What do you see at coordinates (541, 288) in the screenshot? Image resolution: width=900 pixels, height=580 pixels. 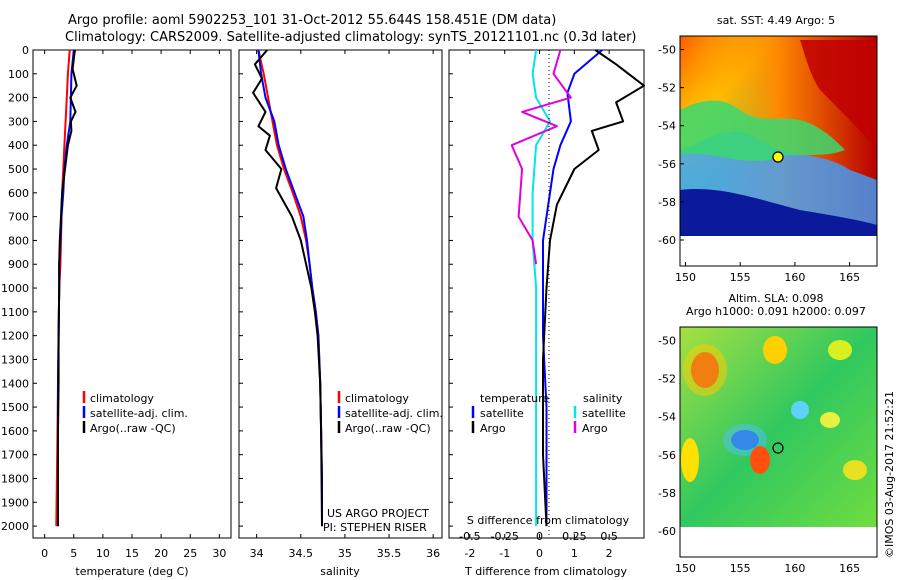 I see `difference-series-salinity-satellite` at bounding box center [541, 288].